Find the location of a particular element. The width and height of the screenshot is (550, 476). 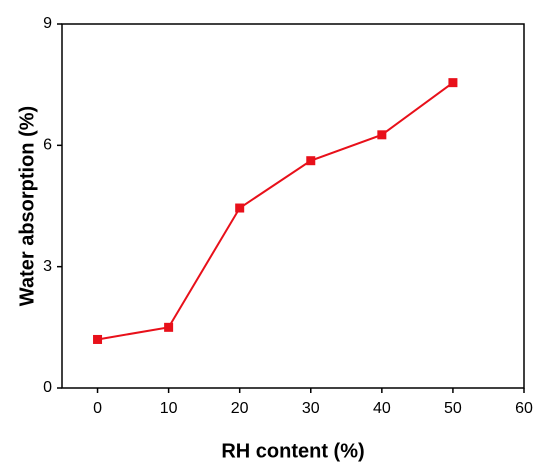

y-axis-label: Water absorption (%) is located at coordinates (27, 206).